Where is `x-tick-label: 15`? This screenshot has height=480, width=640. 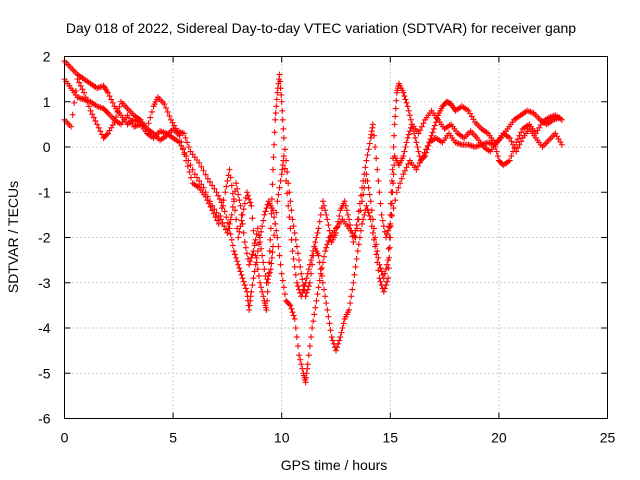
x-tick-label: 15 is located at coordinates (391, 438).